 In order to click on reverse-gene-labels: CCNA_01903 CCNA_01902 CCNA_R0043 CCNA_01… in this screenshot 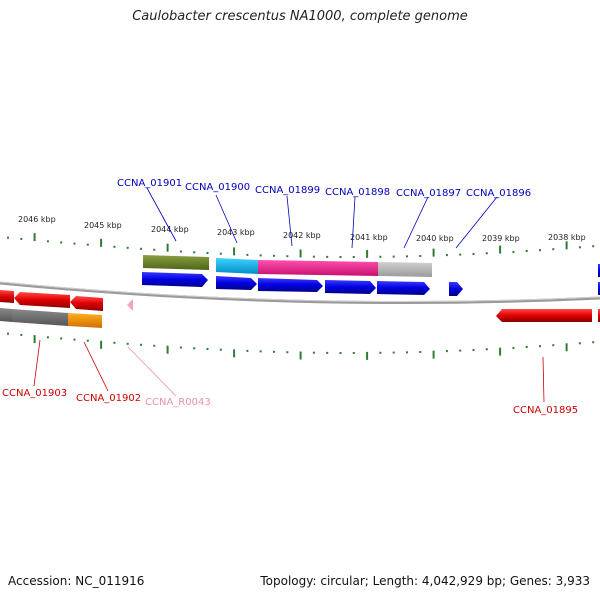, I will do `click(290, 377)`.